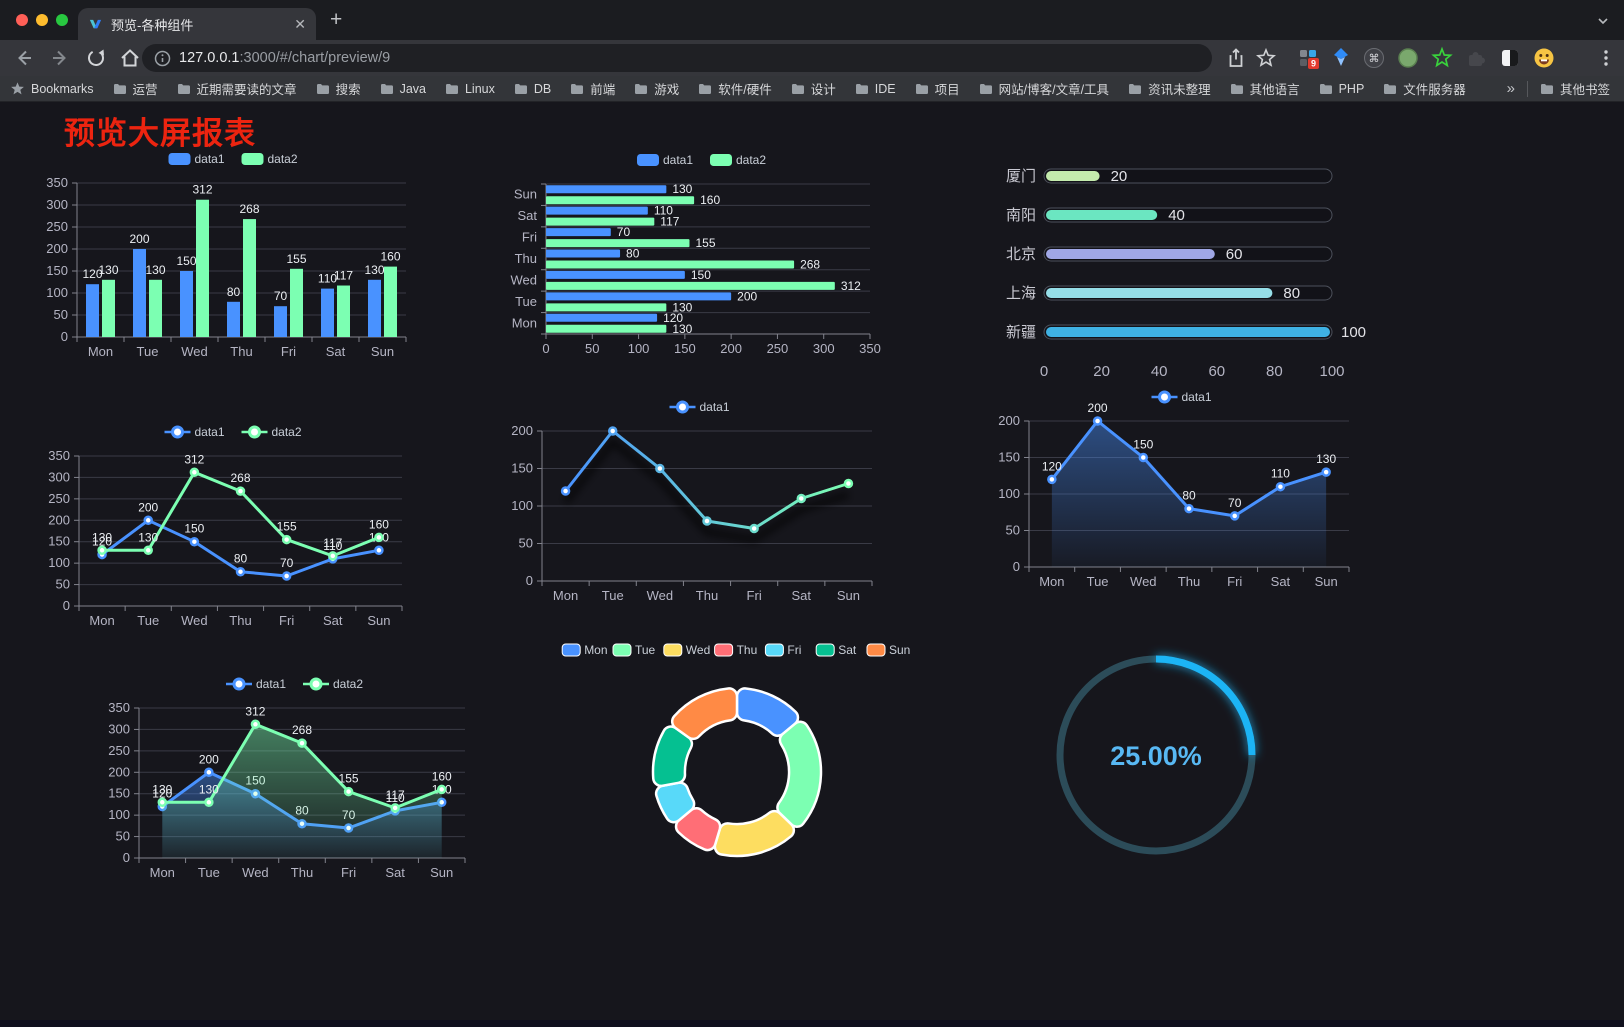  I want to click on svg-text: 25.00%, so click(1156, 756).